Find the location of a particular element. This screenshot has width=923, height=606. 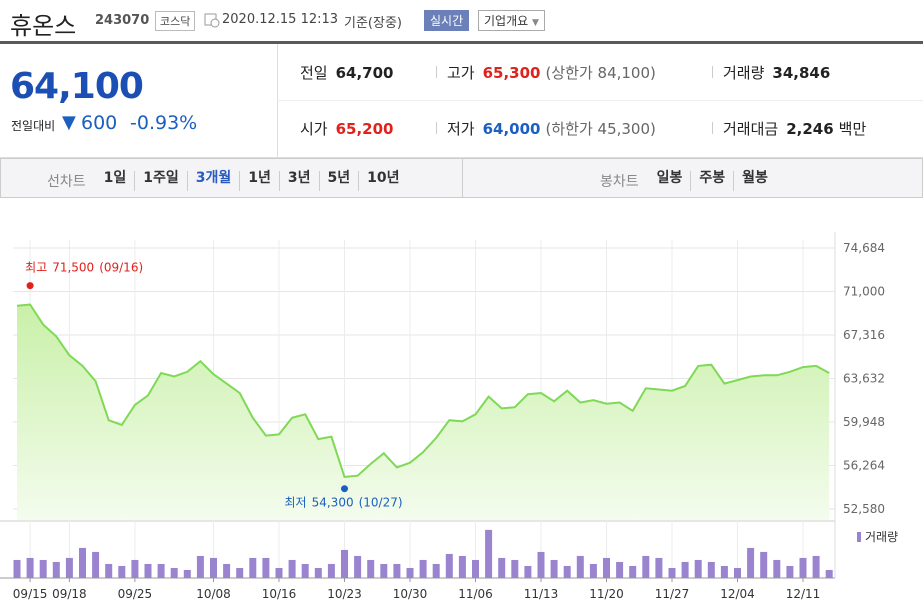

tab-separator is located at coordinates (462, 178).